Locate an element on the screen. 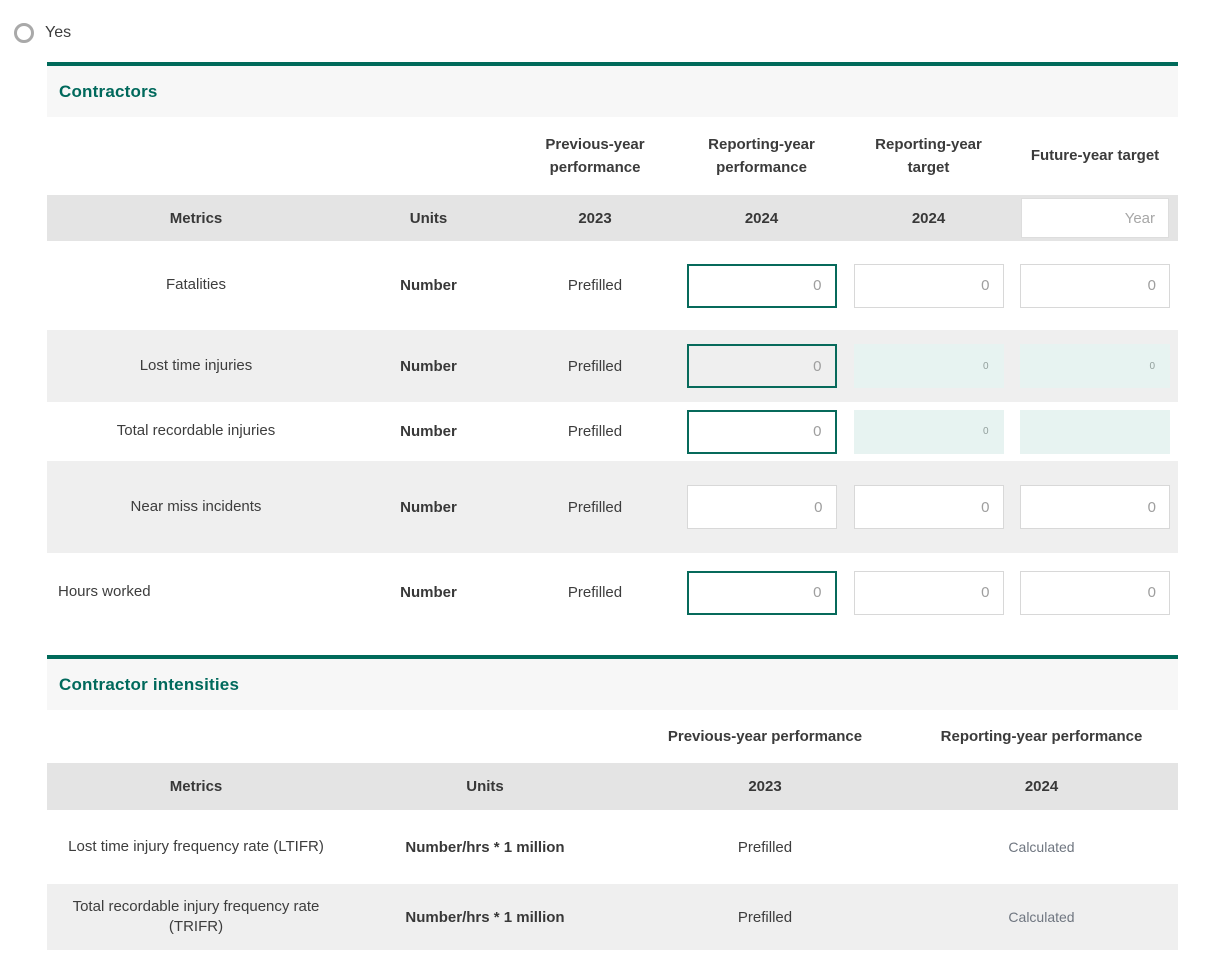 Image resolution: width=1230 pixels, height=972 pixels. group-header-reporting-year-target: Reporting-year target is located at coordinates (928, 155).